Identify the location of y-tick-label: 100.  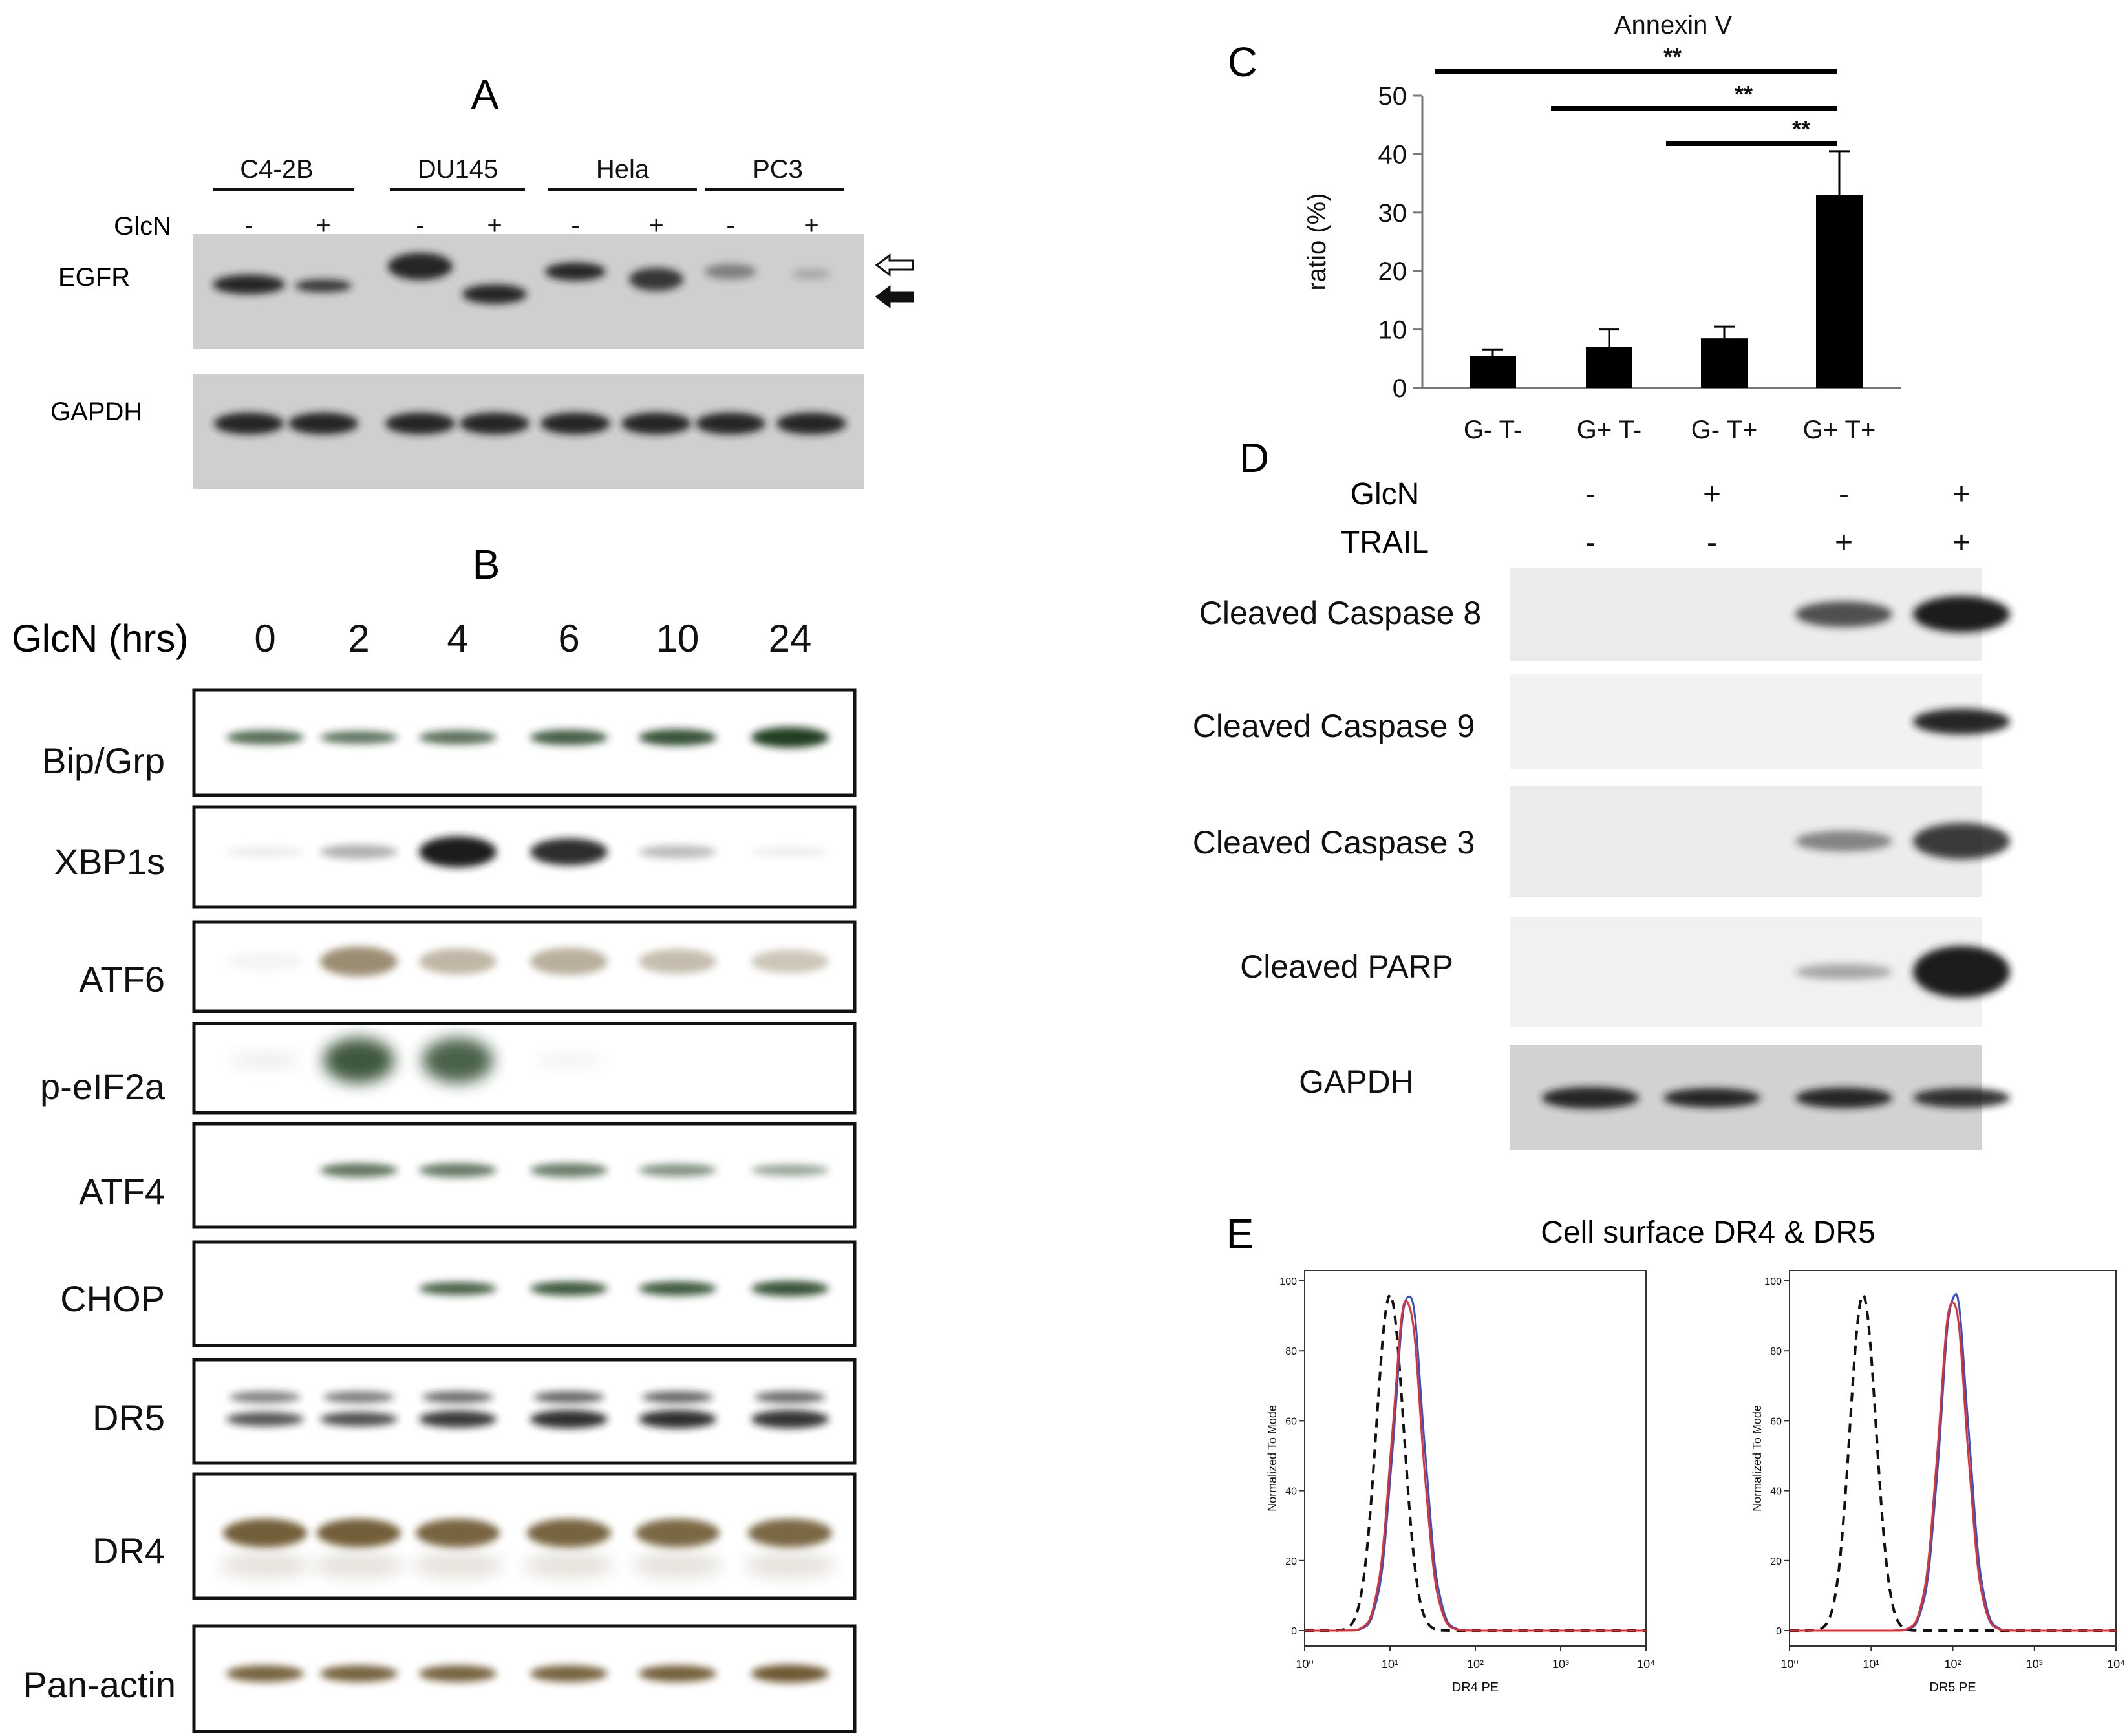
(1773, 1281).